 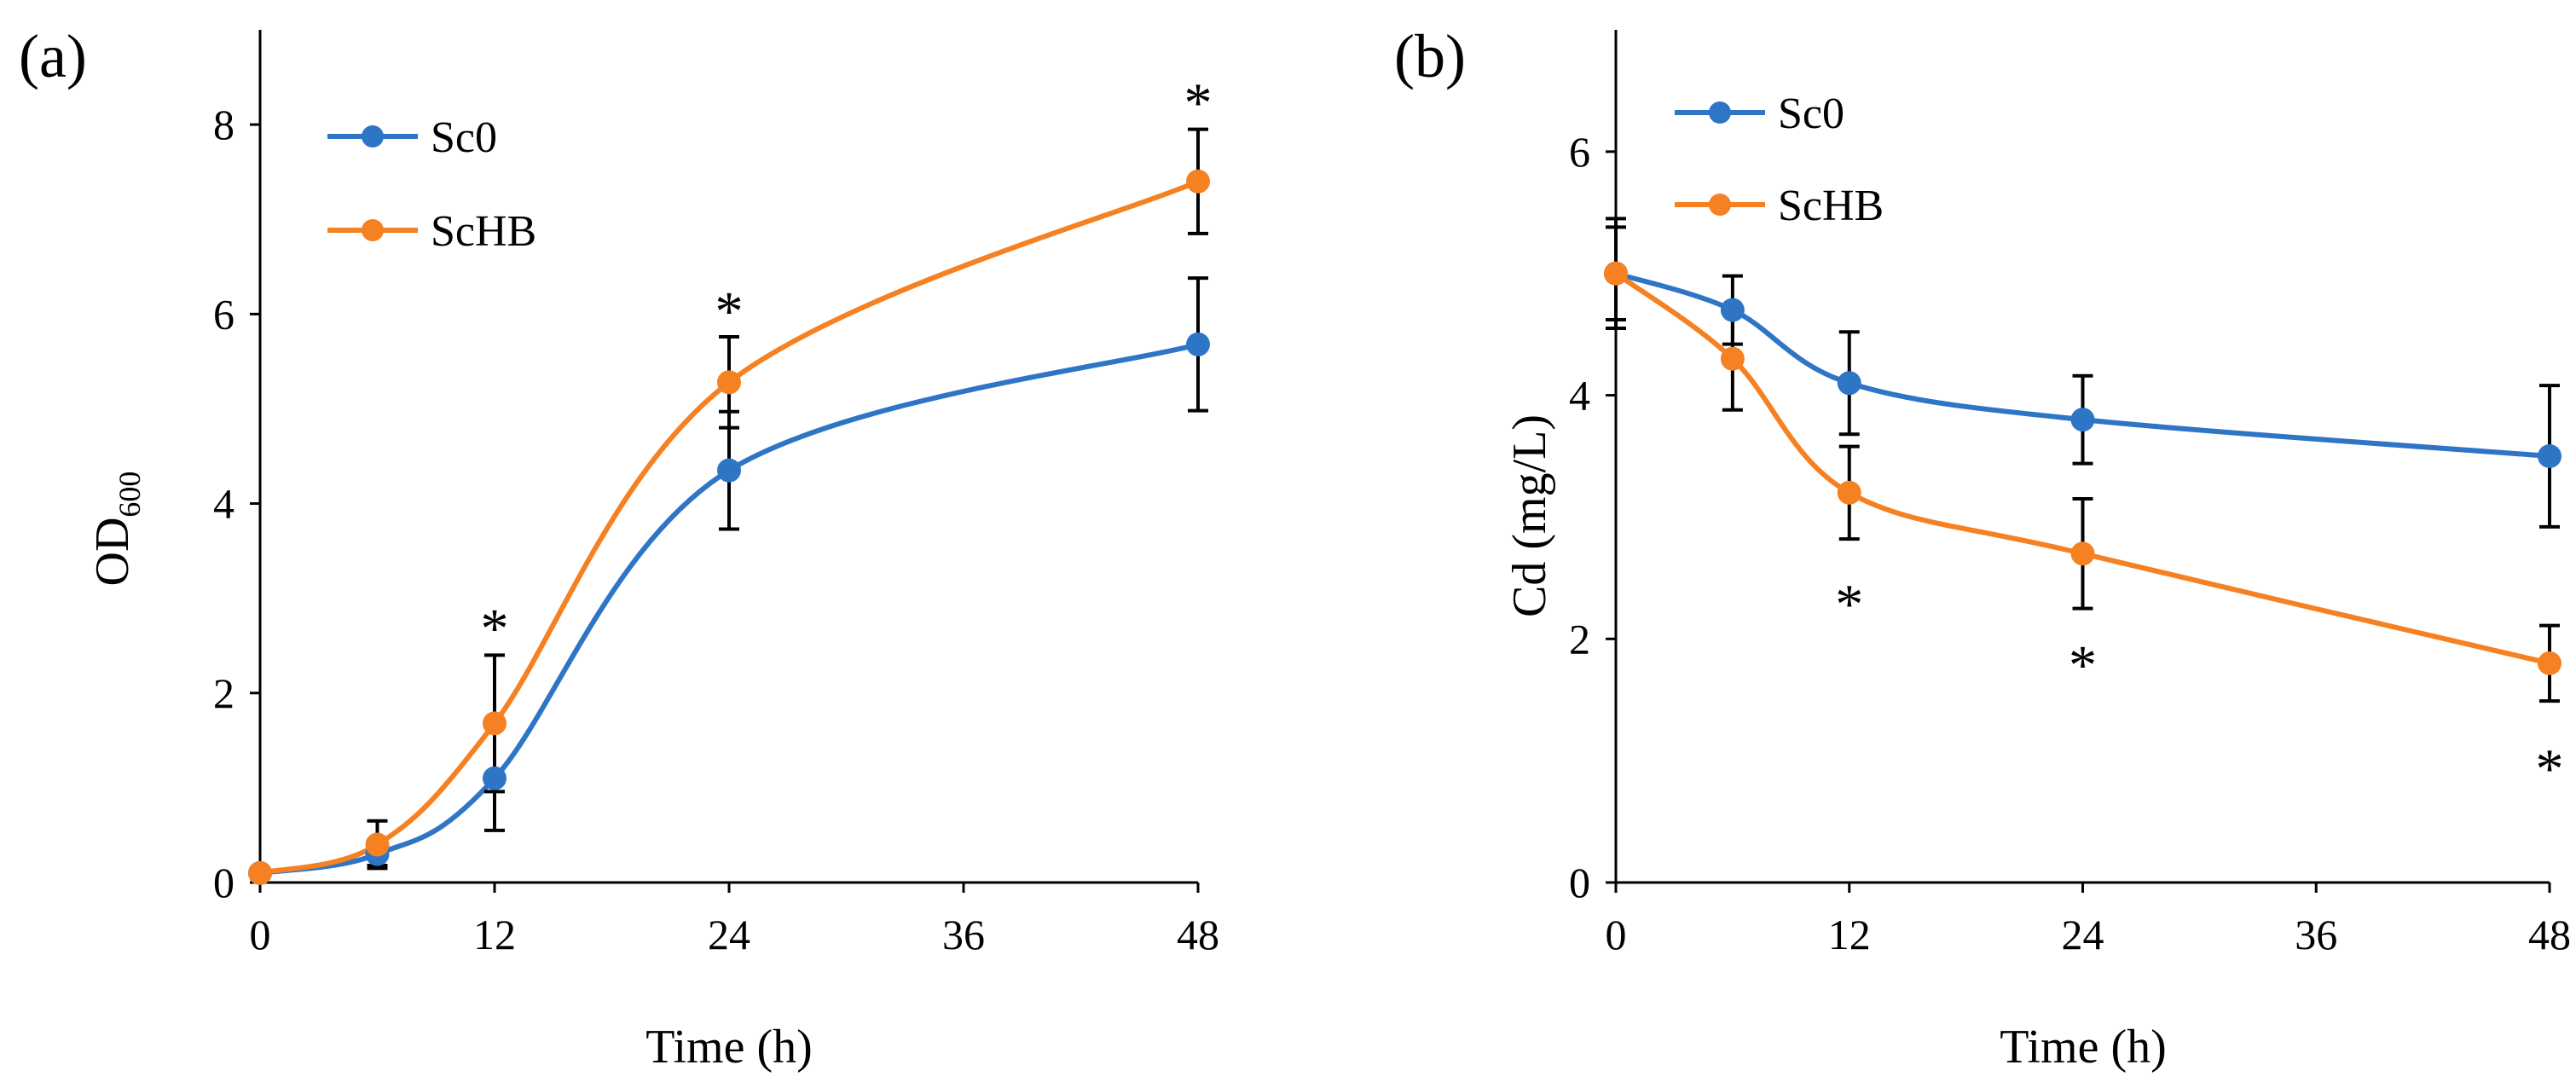 What do you see at coordinates (2199, 687) in the screenshot?
I see `significance-markers: * * *` at bounding box center [2199, 687].